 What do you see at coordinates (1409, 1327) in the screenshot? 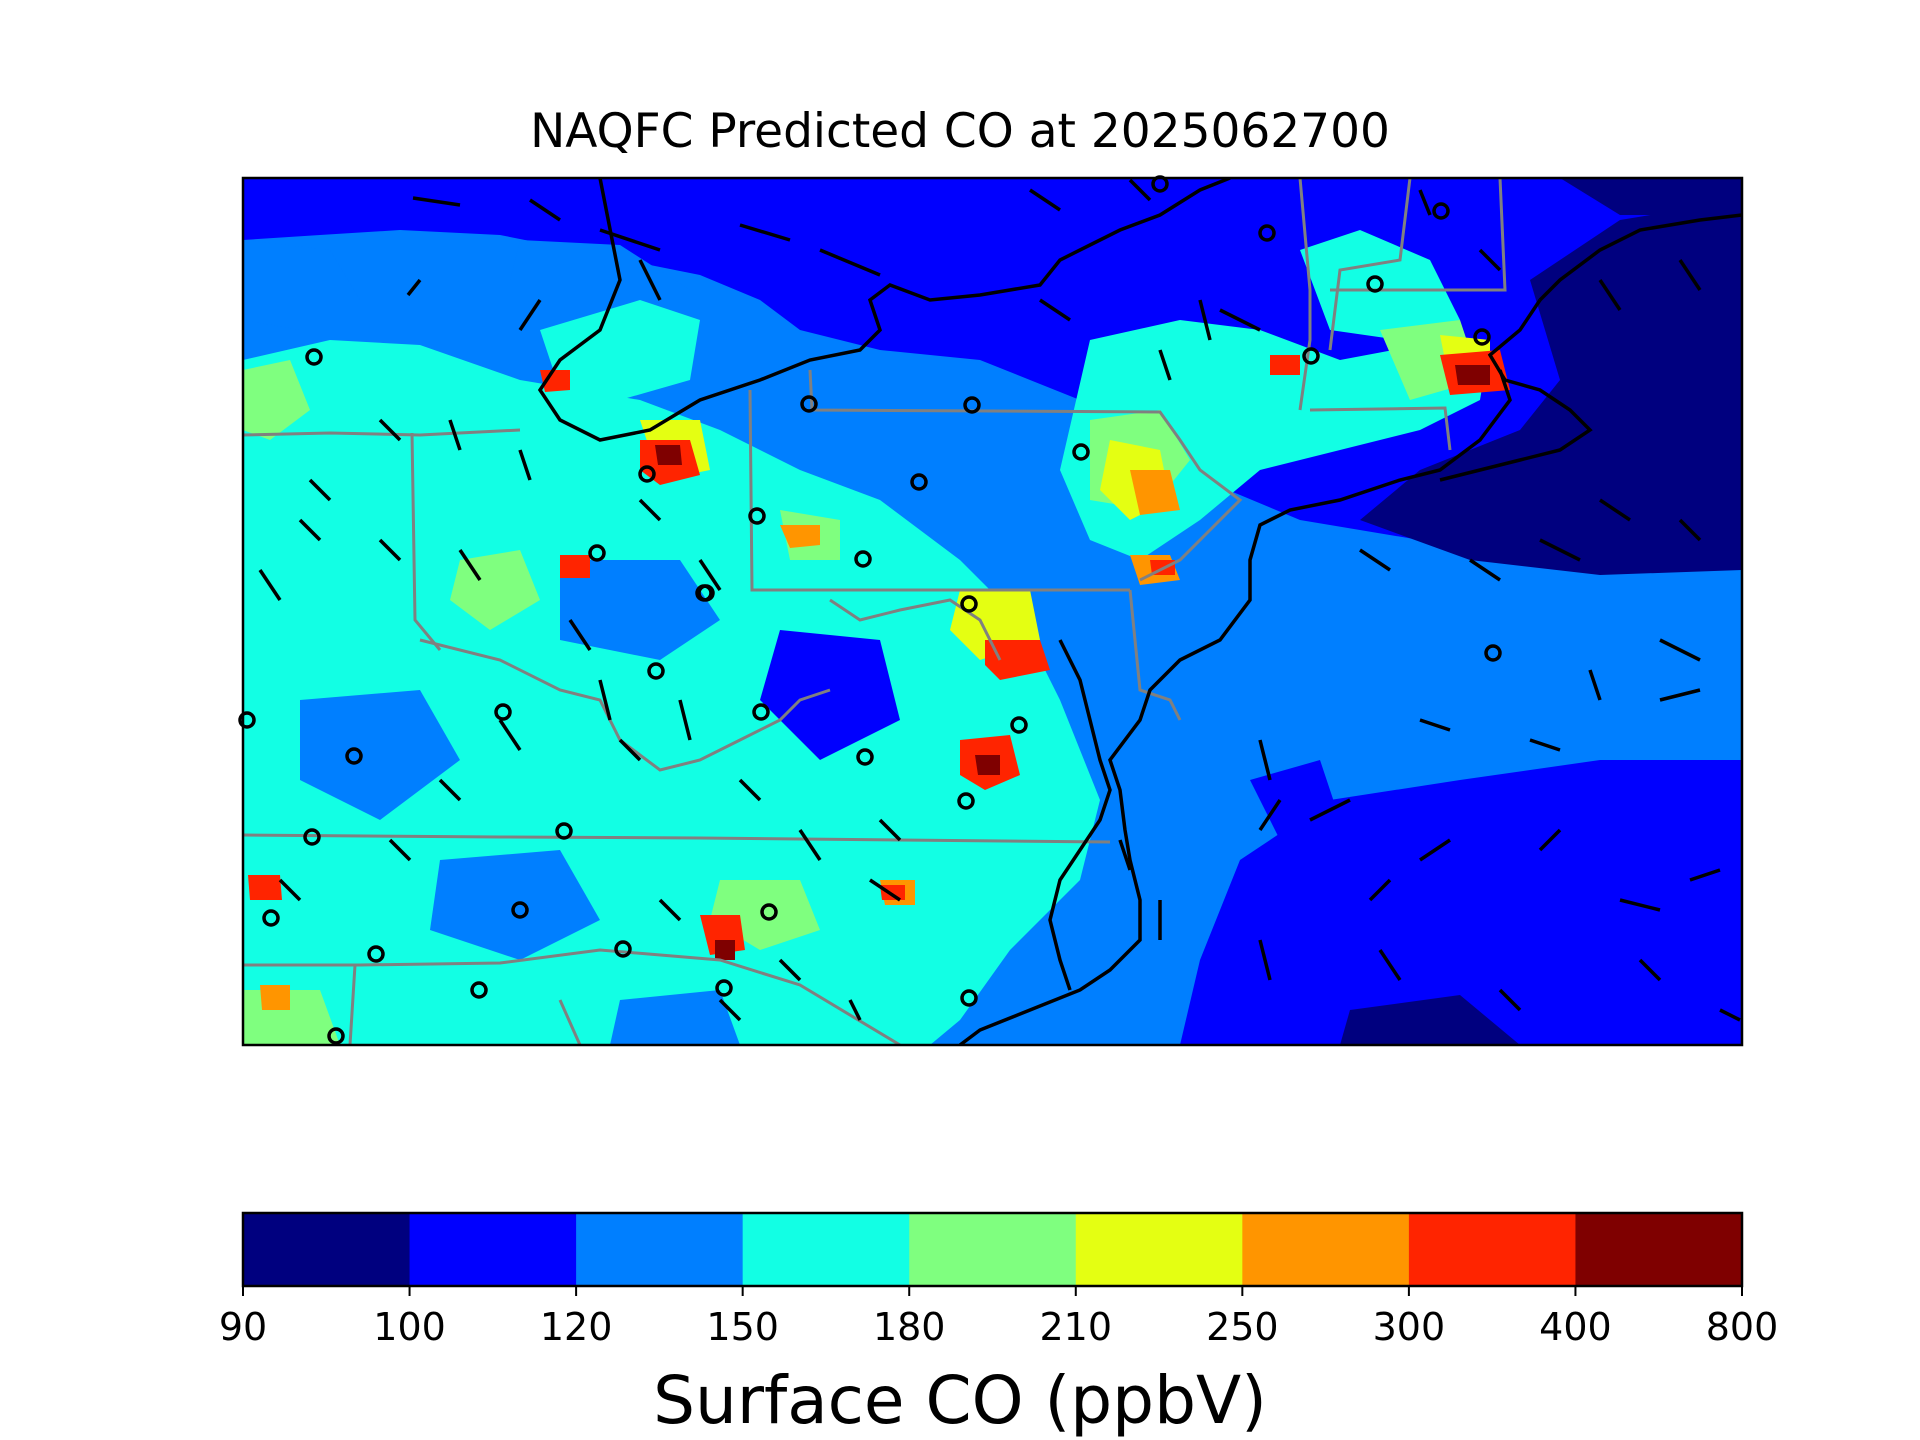
I see `colorbar-tick-label: 300` at bounding box center [1409, 1327].